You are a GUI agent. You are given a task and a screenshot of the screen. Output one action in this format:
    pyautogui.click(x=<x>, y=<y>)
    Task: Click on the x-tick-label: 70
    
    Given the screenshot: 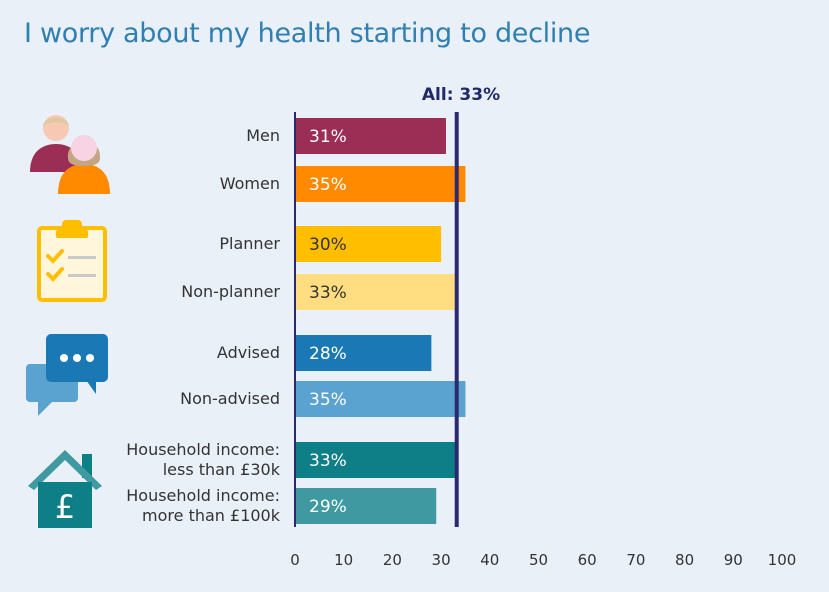 What is the action you would take?
    pyautogui.click(x=635, y=560)
    